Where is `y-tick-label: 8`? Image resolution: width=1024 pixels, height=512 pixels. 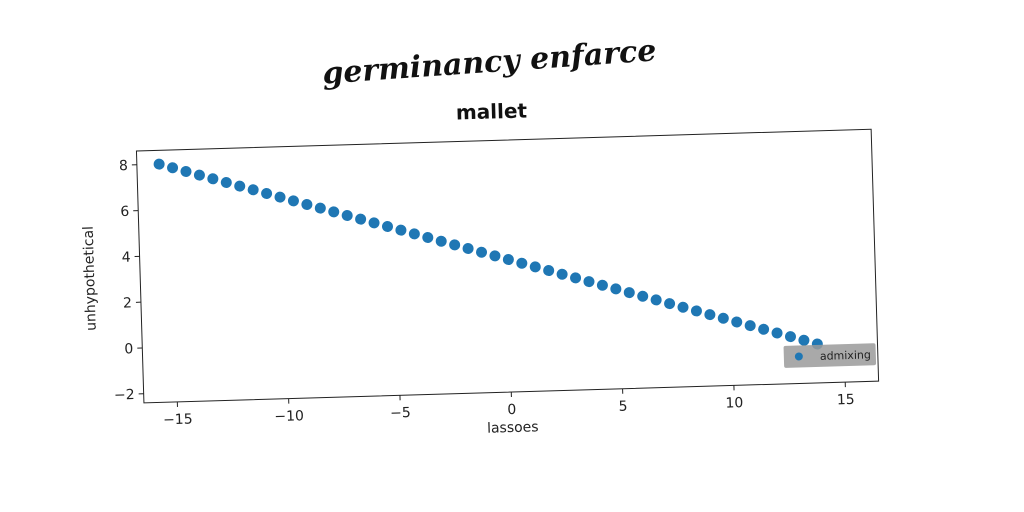 y-tick-label: 8 is located at coordinates (123, 166).